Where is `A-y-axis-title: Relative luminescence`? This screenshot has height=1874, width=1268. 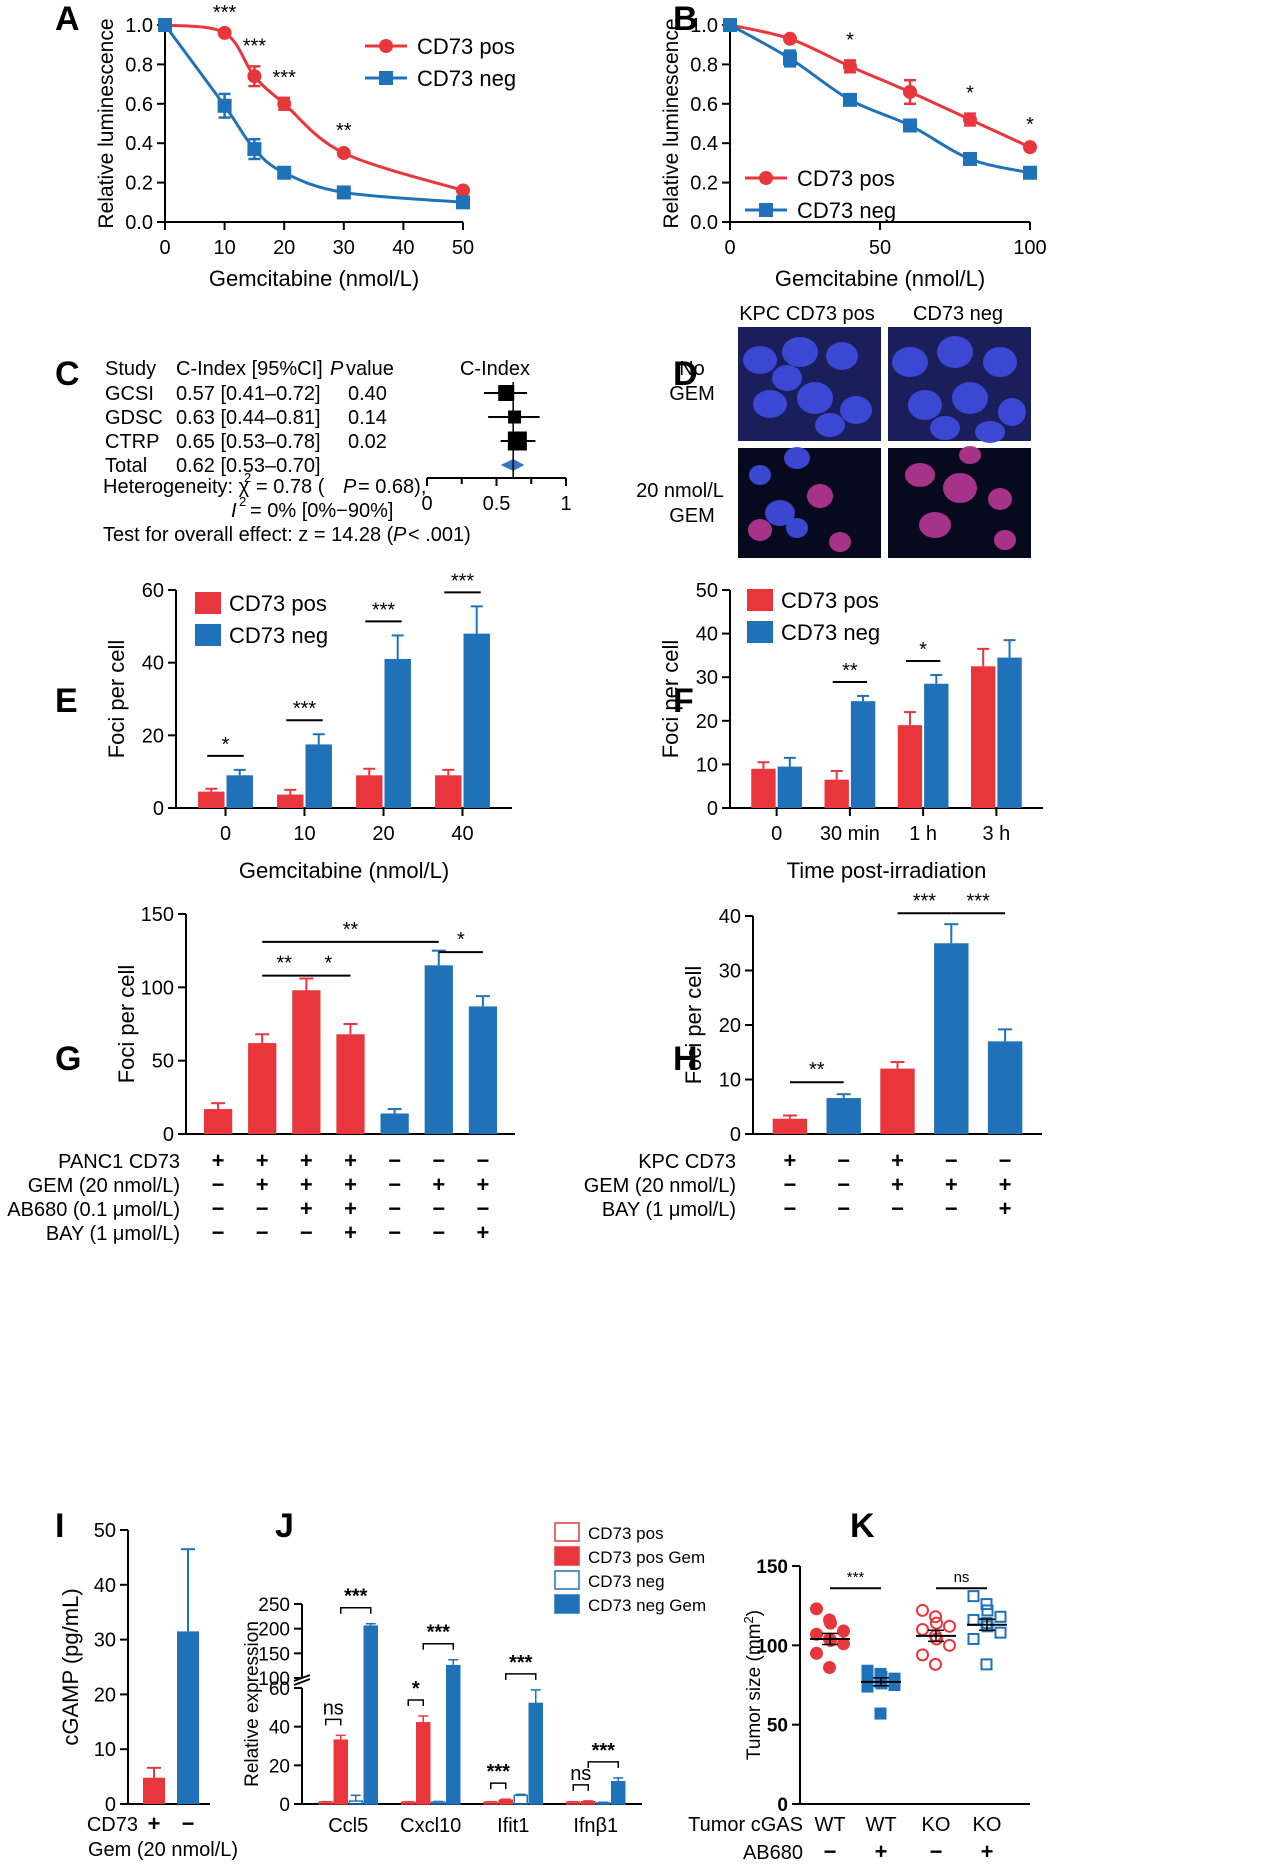
A-y-axis-title: Relative luminescence is located at coordinates (106, 123).